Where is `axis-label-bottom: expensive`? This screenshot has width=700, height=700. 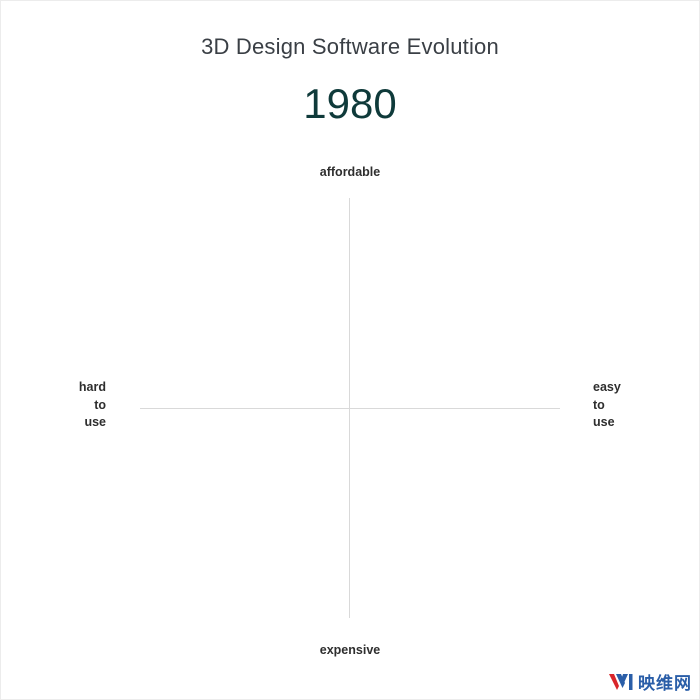 axis-label-bottom: expensive is located at coordinates (350, 650).